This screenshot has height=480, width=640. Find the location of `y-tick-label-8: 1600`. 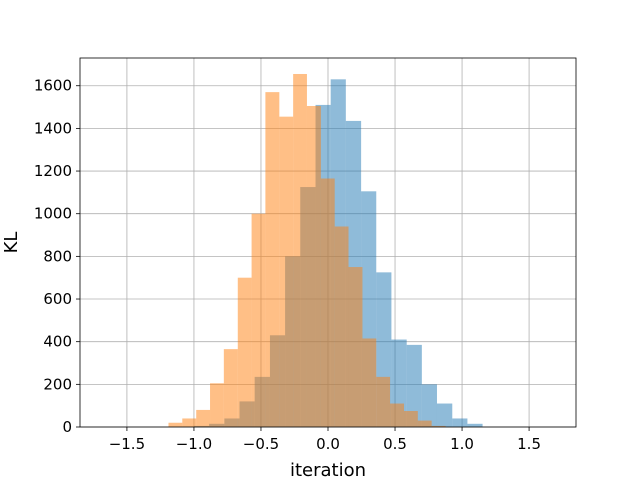

y-tick-label-8: 1600 is located at coordinates (53, 86).